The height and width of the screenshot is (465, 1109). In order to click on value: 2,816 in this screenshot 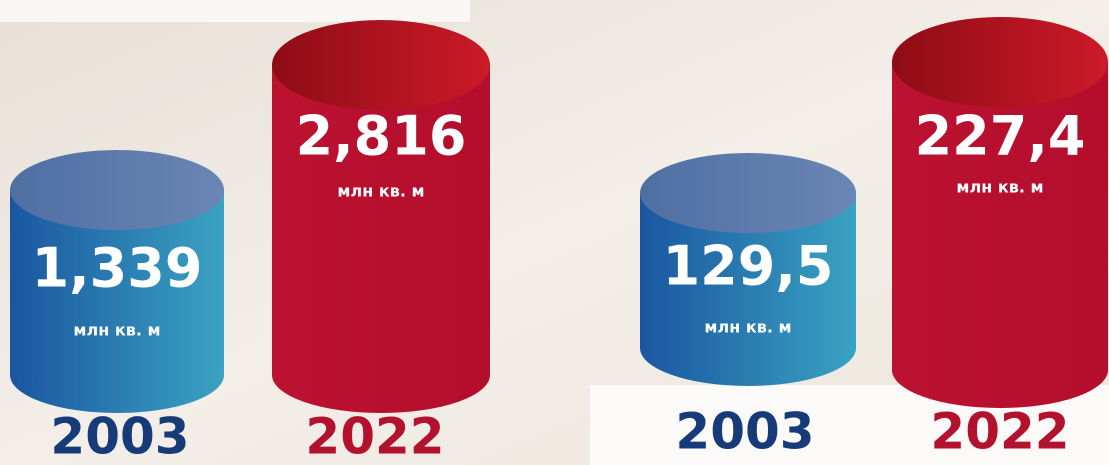, I will do `click(381, 136)`.